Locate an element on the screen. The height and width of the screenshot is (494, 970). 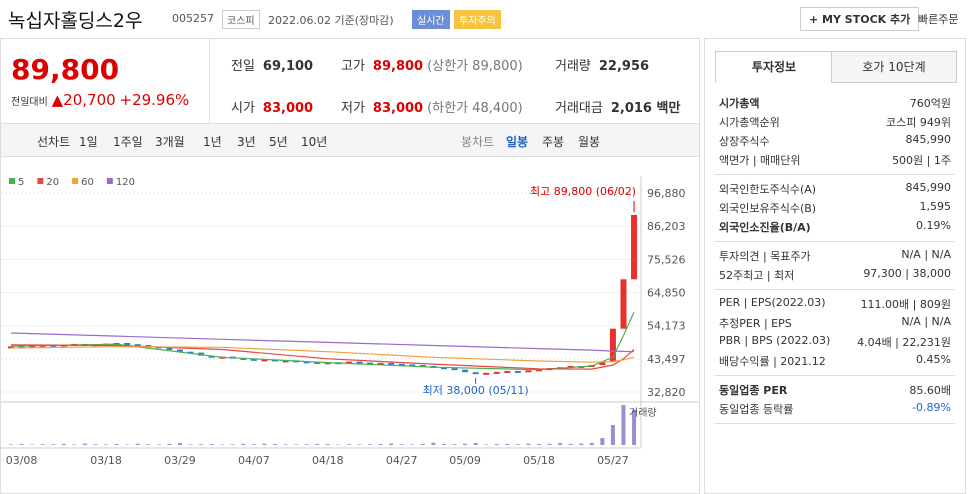
info-value: 4.04배 | 22,231원 is located at coordinates (904, 342).